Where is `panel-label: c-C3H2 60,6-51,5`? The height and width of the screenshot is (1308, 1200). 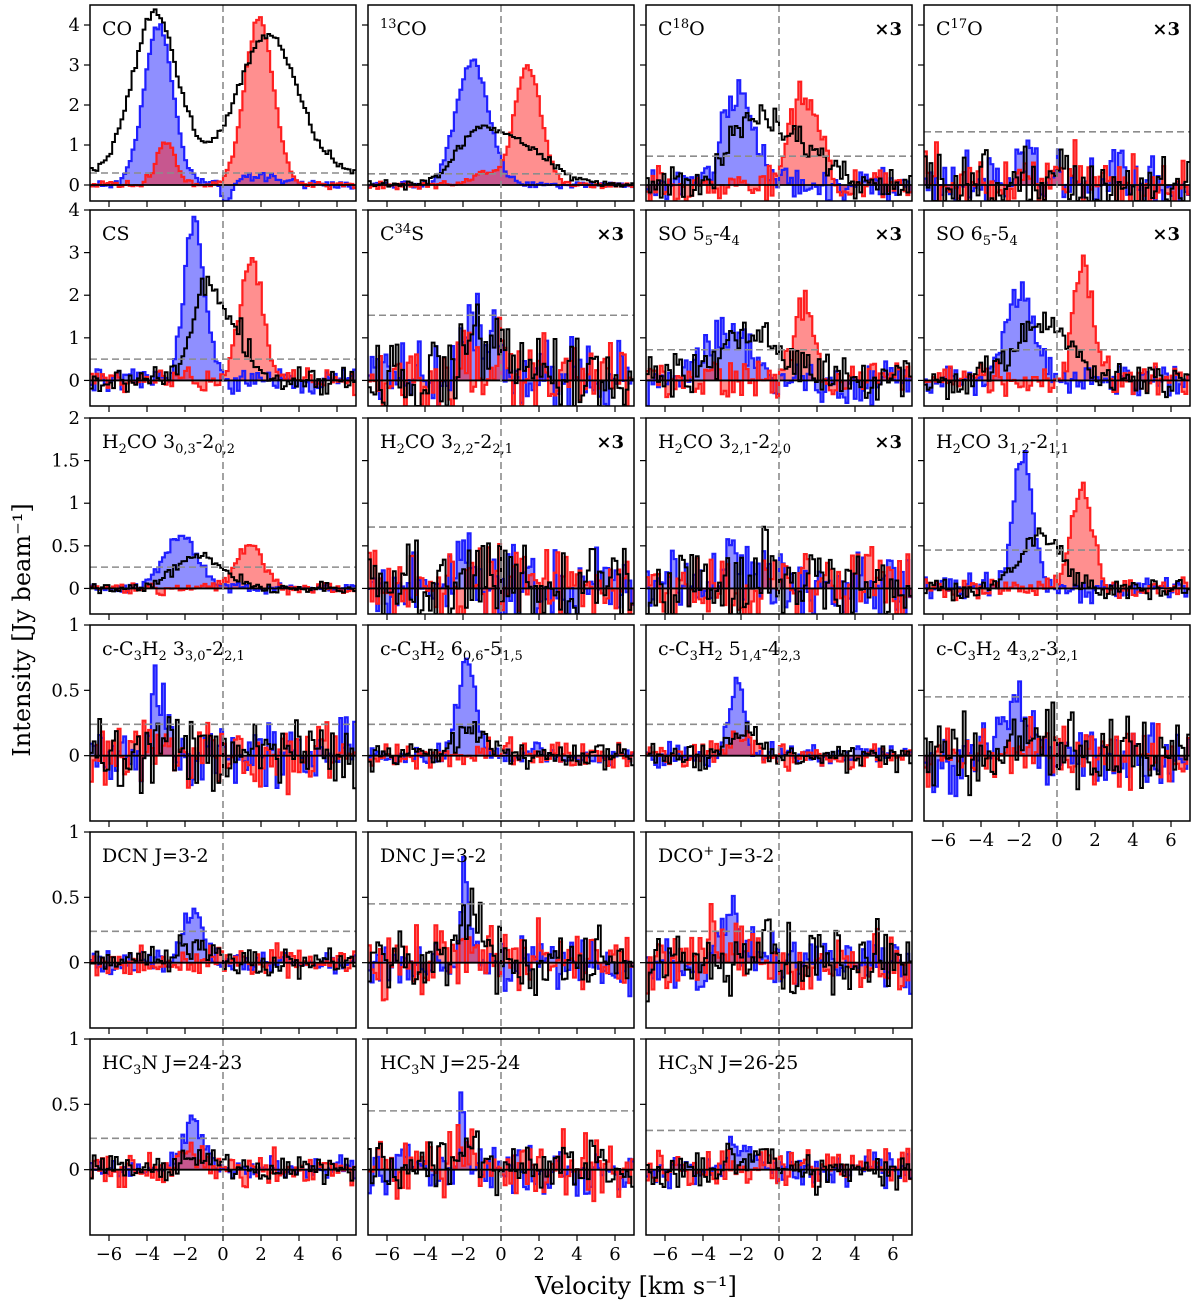 panel-label: c-C3H2 60,6-51,5 is located at coordinates (451, 651).